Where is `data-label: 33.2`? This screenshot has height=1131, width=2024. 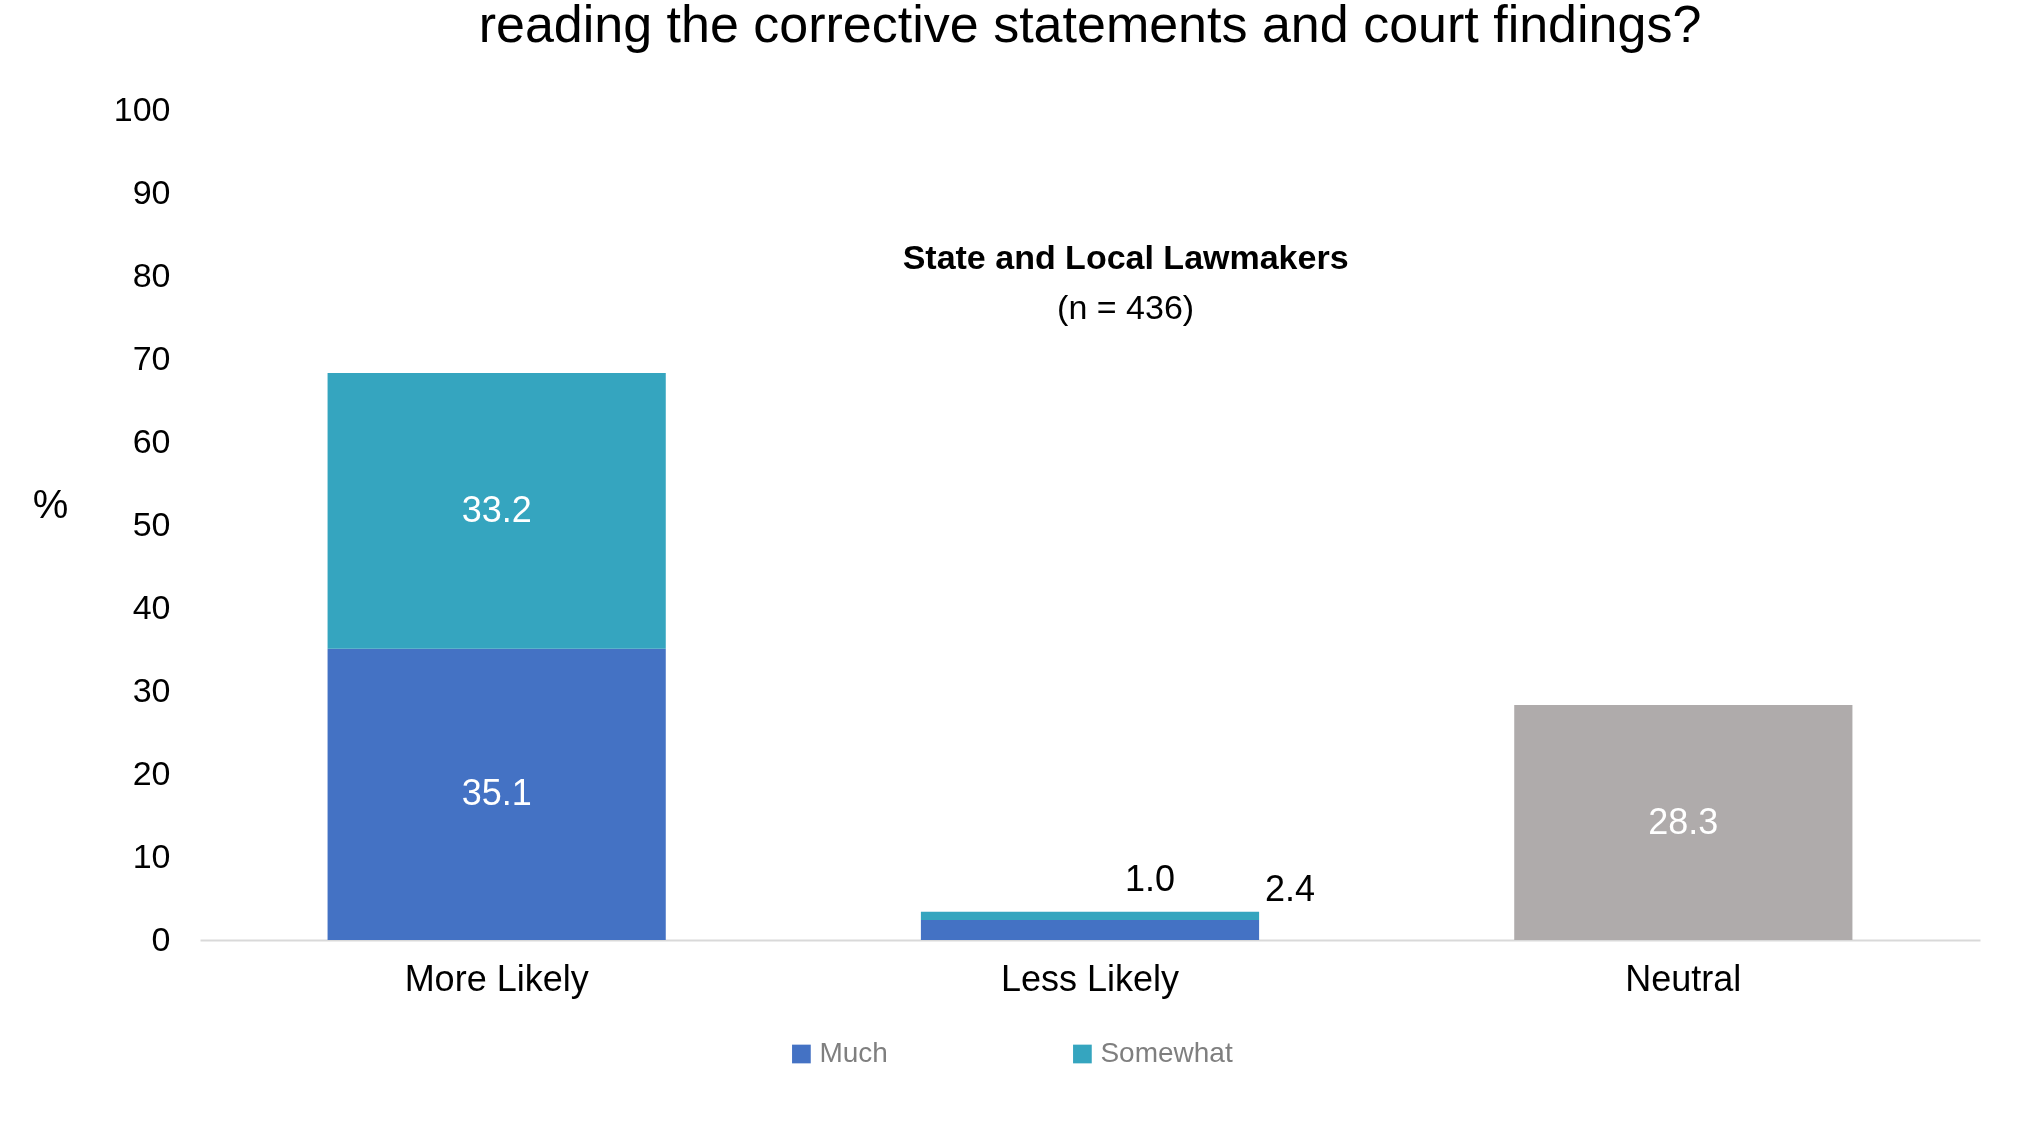 data-label: 33.2 is located at coordinates (496, 509).